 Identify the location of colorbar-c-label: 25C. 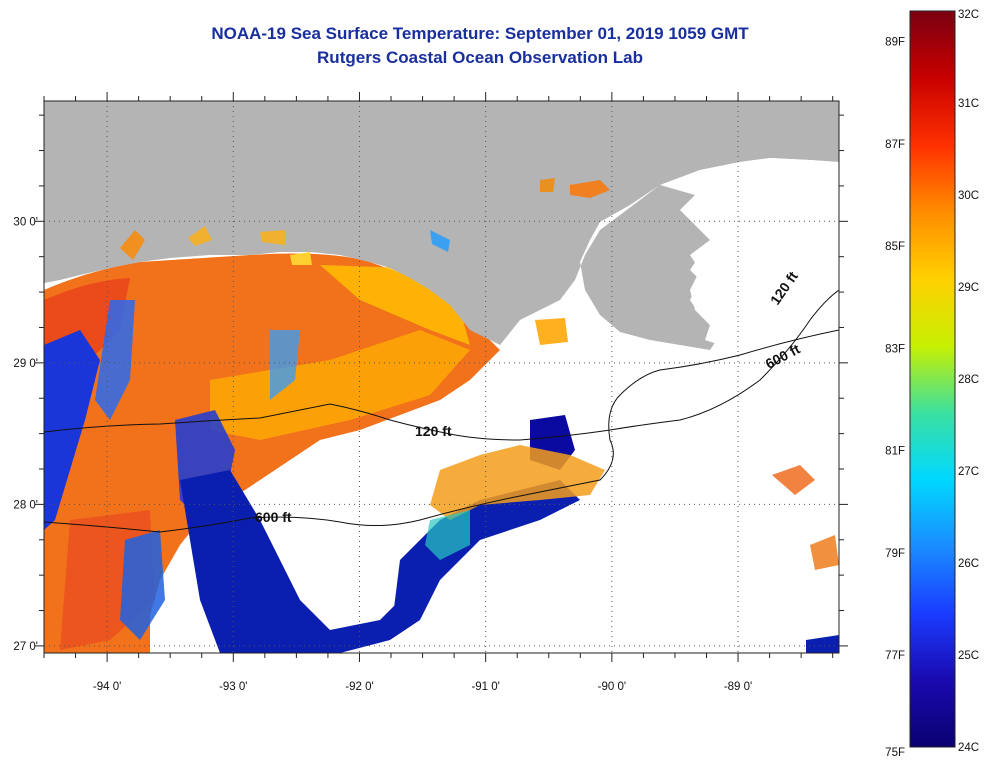
(968, 656).